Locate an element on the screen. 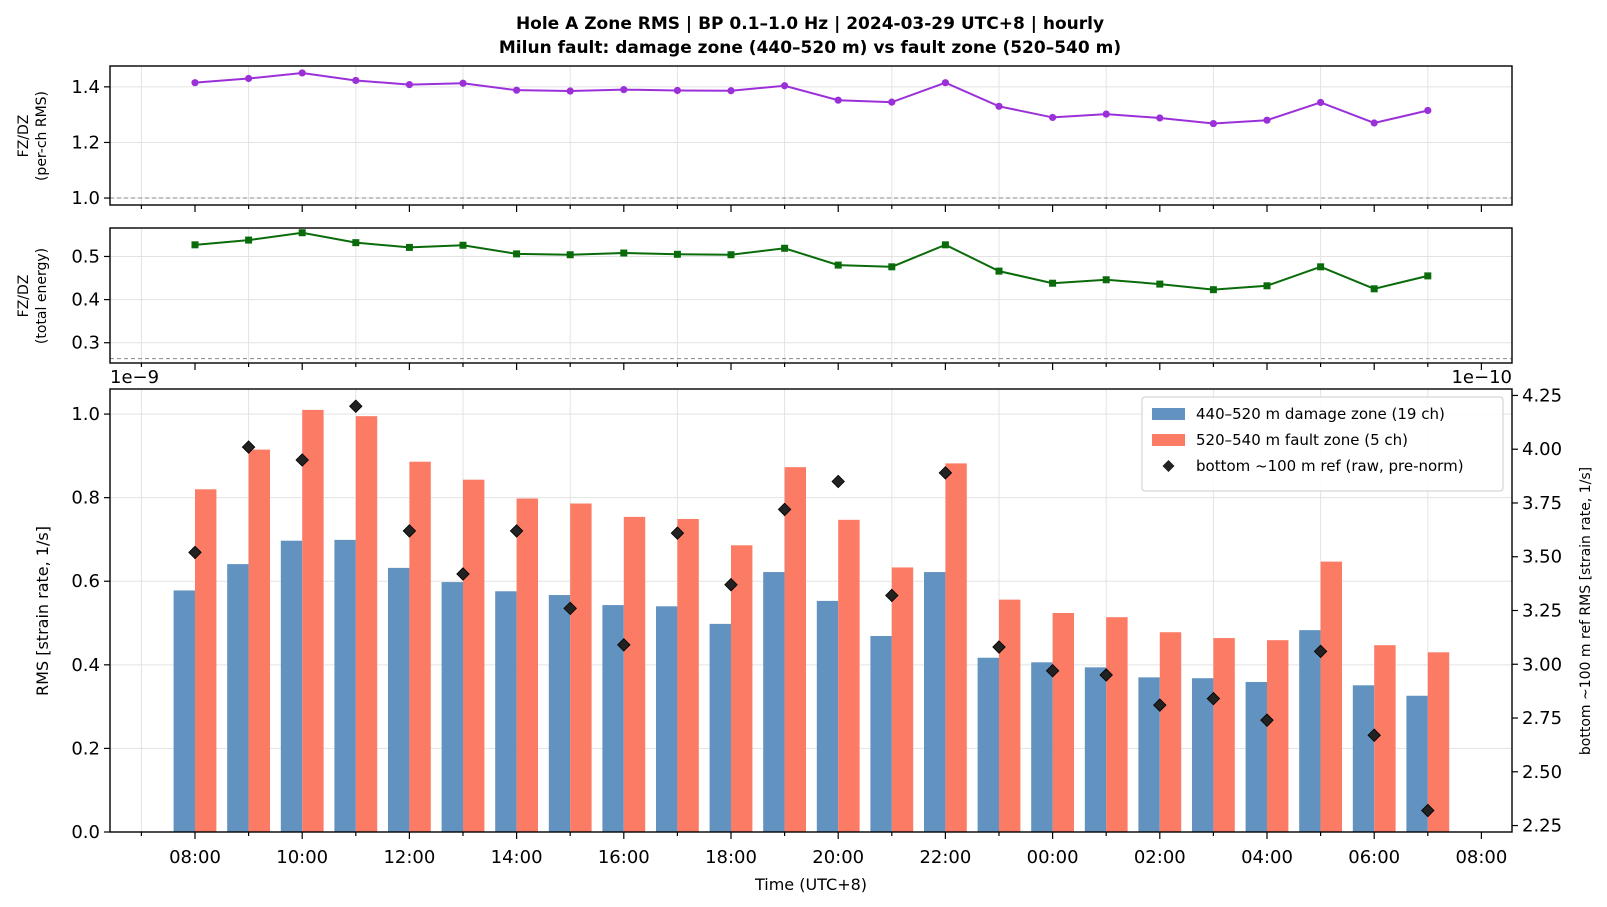  y-tick-label-right: 3.00 is located at coordinates (1542, 664).